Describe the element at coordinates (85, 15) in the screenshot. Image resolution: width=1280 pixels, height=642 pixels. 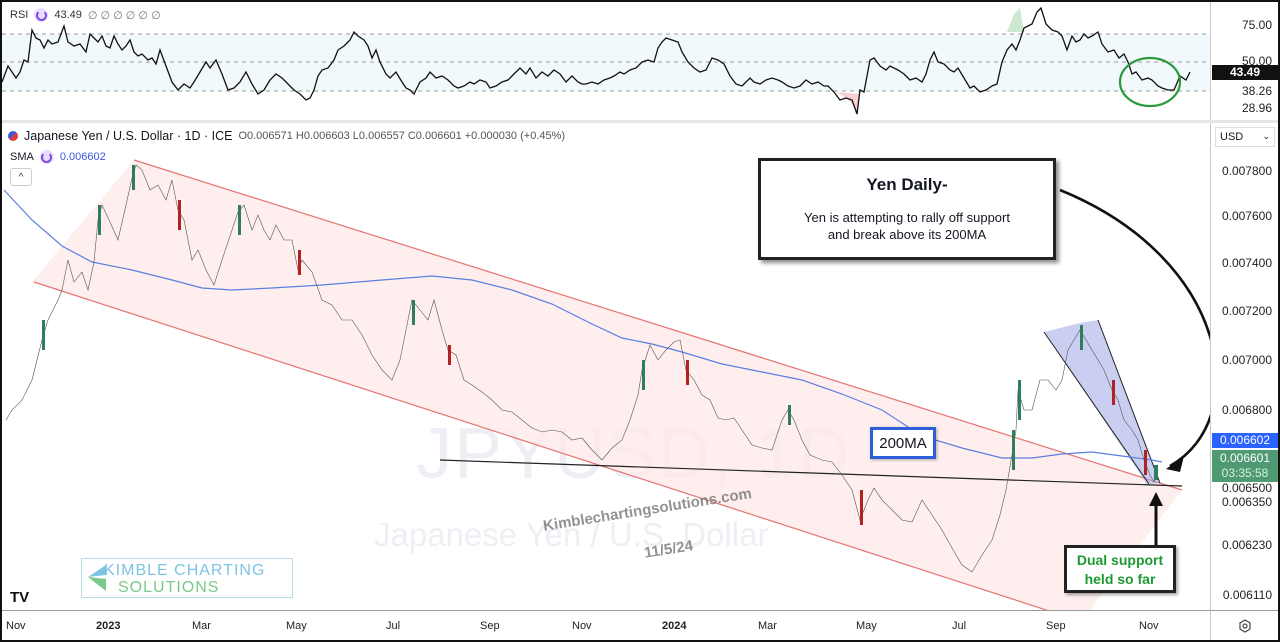
I see `rsi-legend: RSI 43.49 ∅ ∅ ∅ ∅ ∅ ∅` at that location.